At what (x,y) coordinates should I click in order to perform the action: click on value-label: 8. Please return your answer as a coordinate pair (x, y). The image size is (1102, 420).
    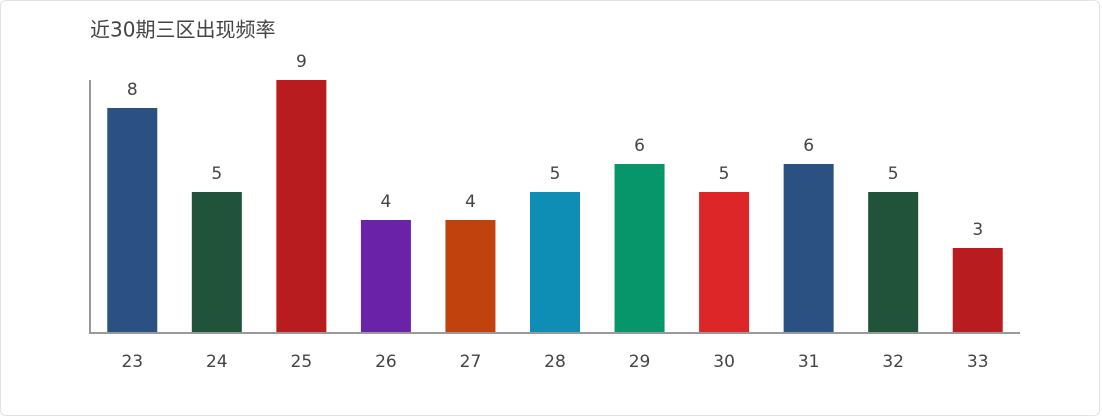
    Looking at the image, I should click on (132, 90).